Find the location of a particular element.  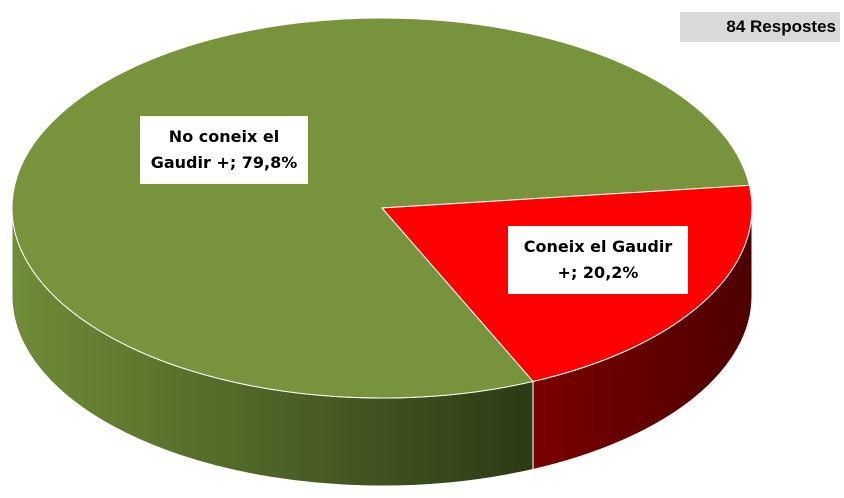

slice-label: Coneix el Gaudir +; 20,2% is located at coordinates (598, 260).